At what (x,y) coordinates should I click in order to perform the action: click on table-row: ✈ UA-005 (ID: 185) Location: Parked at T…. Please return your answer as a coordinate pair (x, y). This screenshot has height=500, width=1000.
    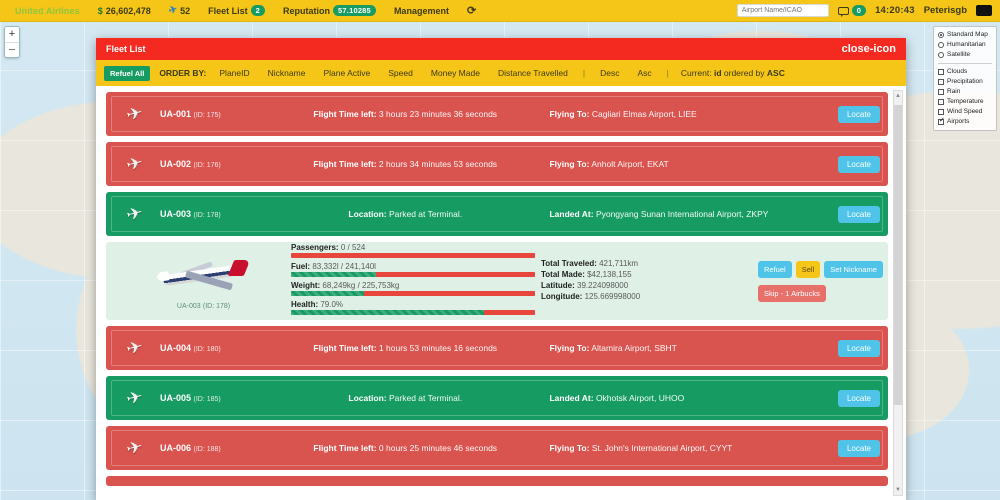
    Looking at the image, I should click on (497, 398).